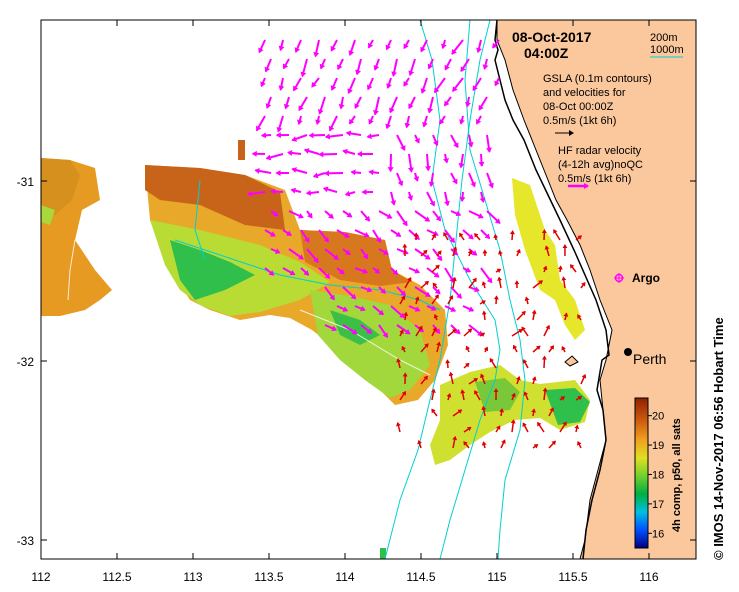 This screenshot has height=592, width=739. What do you see at coordinates (658, 417) in the screenshot?
I see `colorbar-tick-label: 20` at bounding box center [658, 417].